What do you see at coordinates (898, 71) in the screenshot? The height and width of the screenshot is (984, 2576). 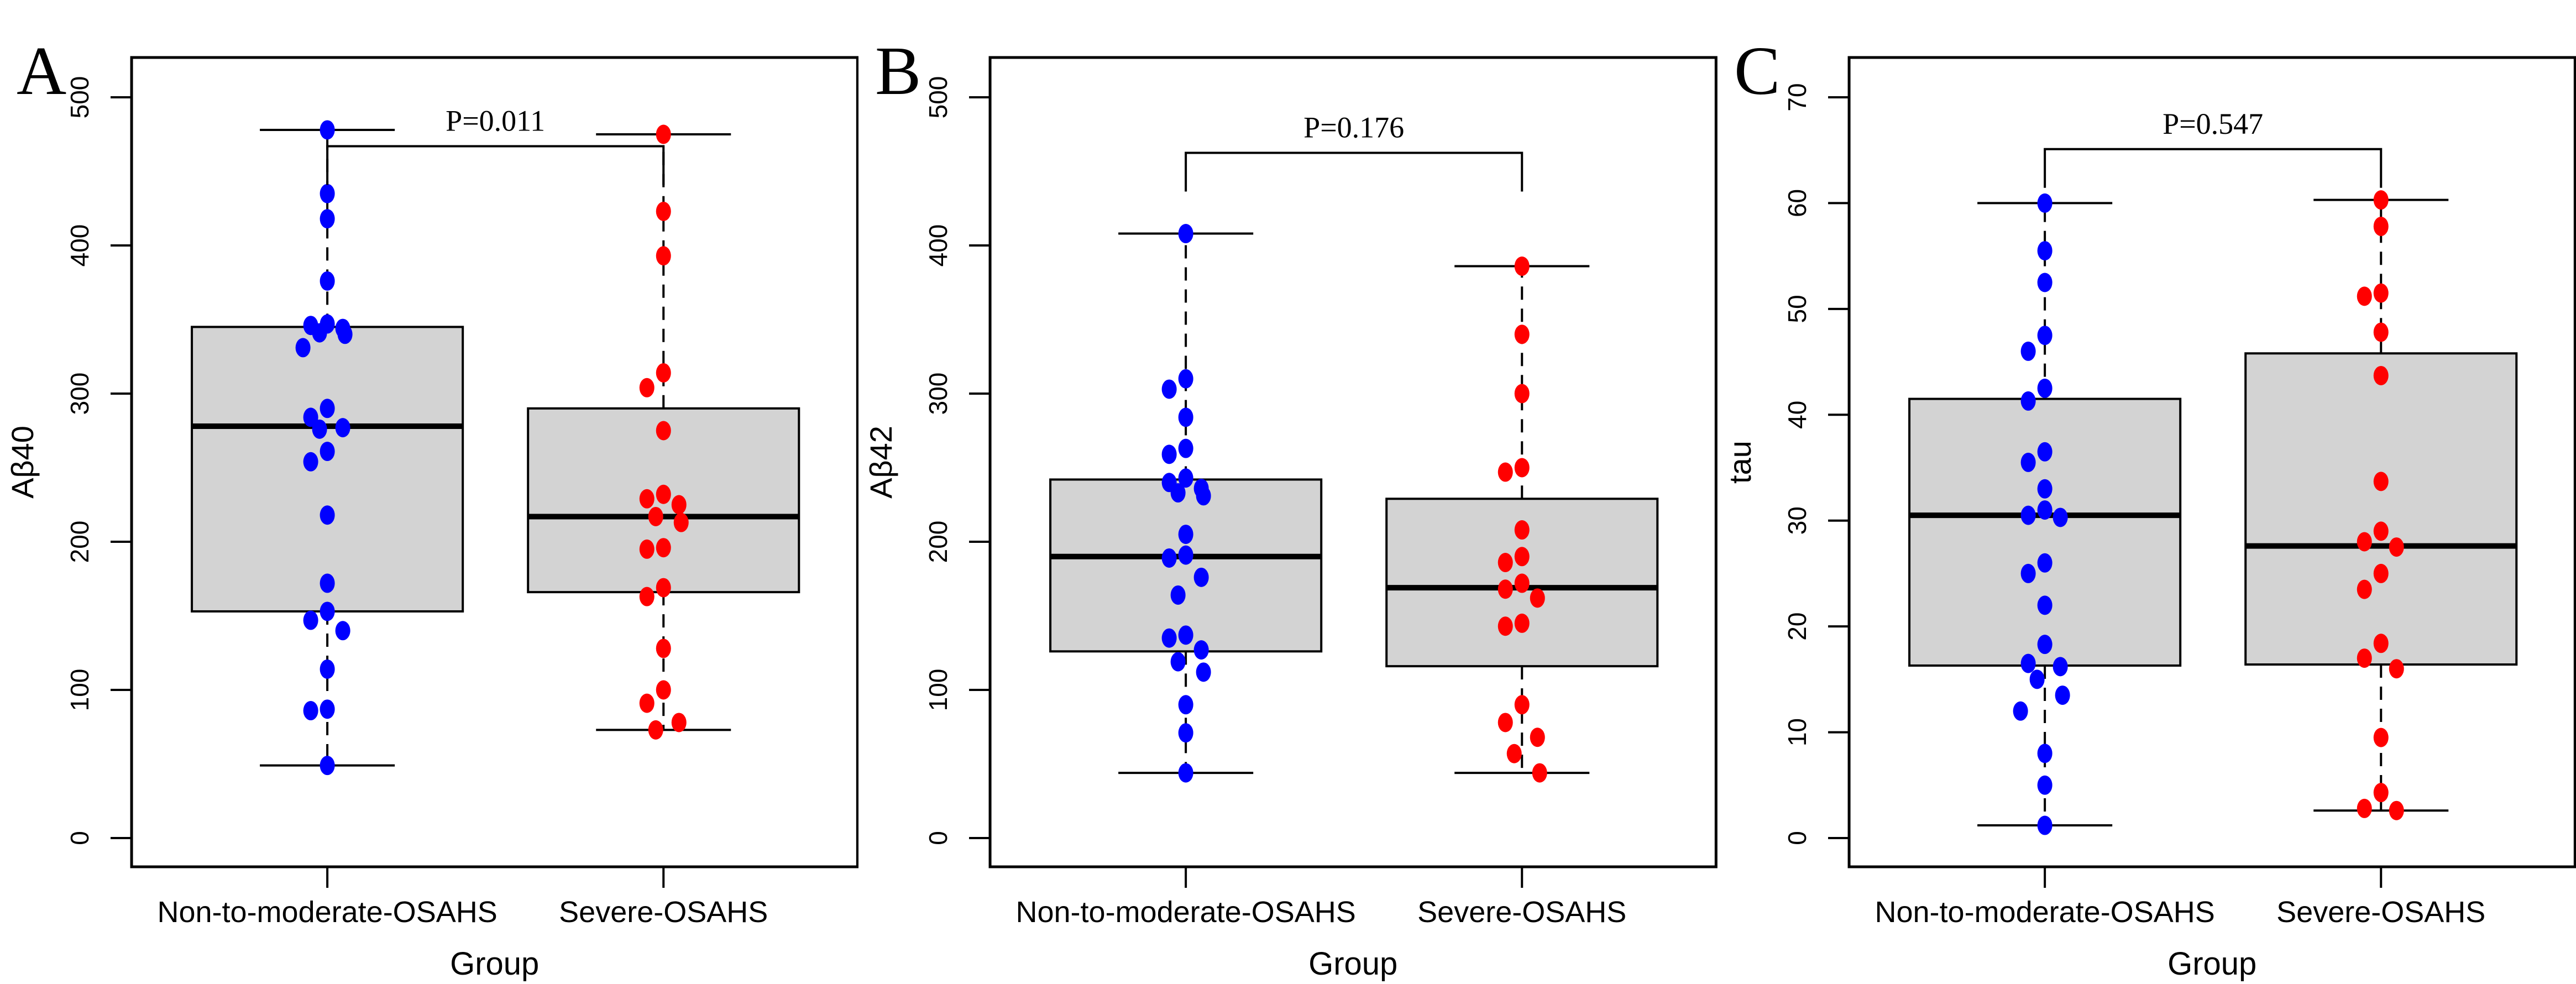 I see `panel-letter: B` at bounding box center [898, 71].